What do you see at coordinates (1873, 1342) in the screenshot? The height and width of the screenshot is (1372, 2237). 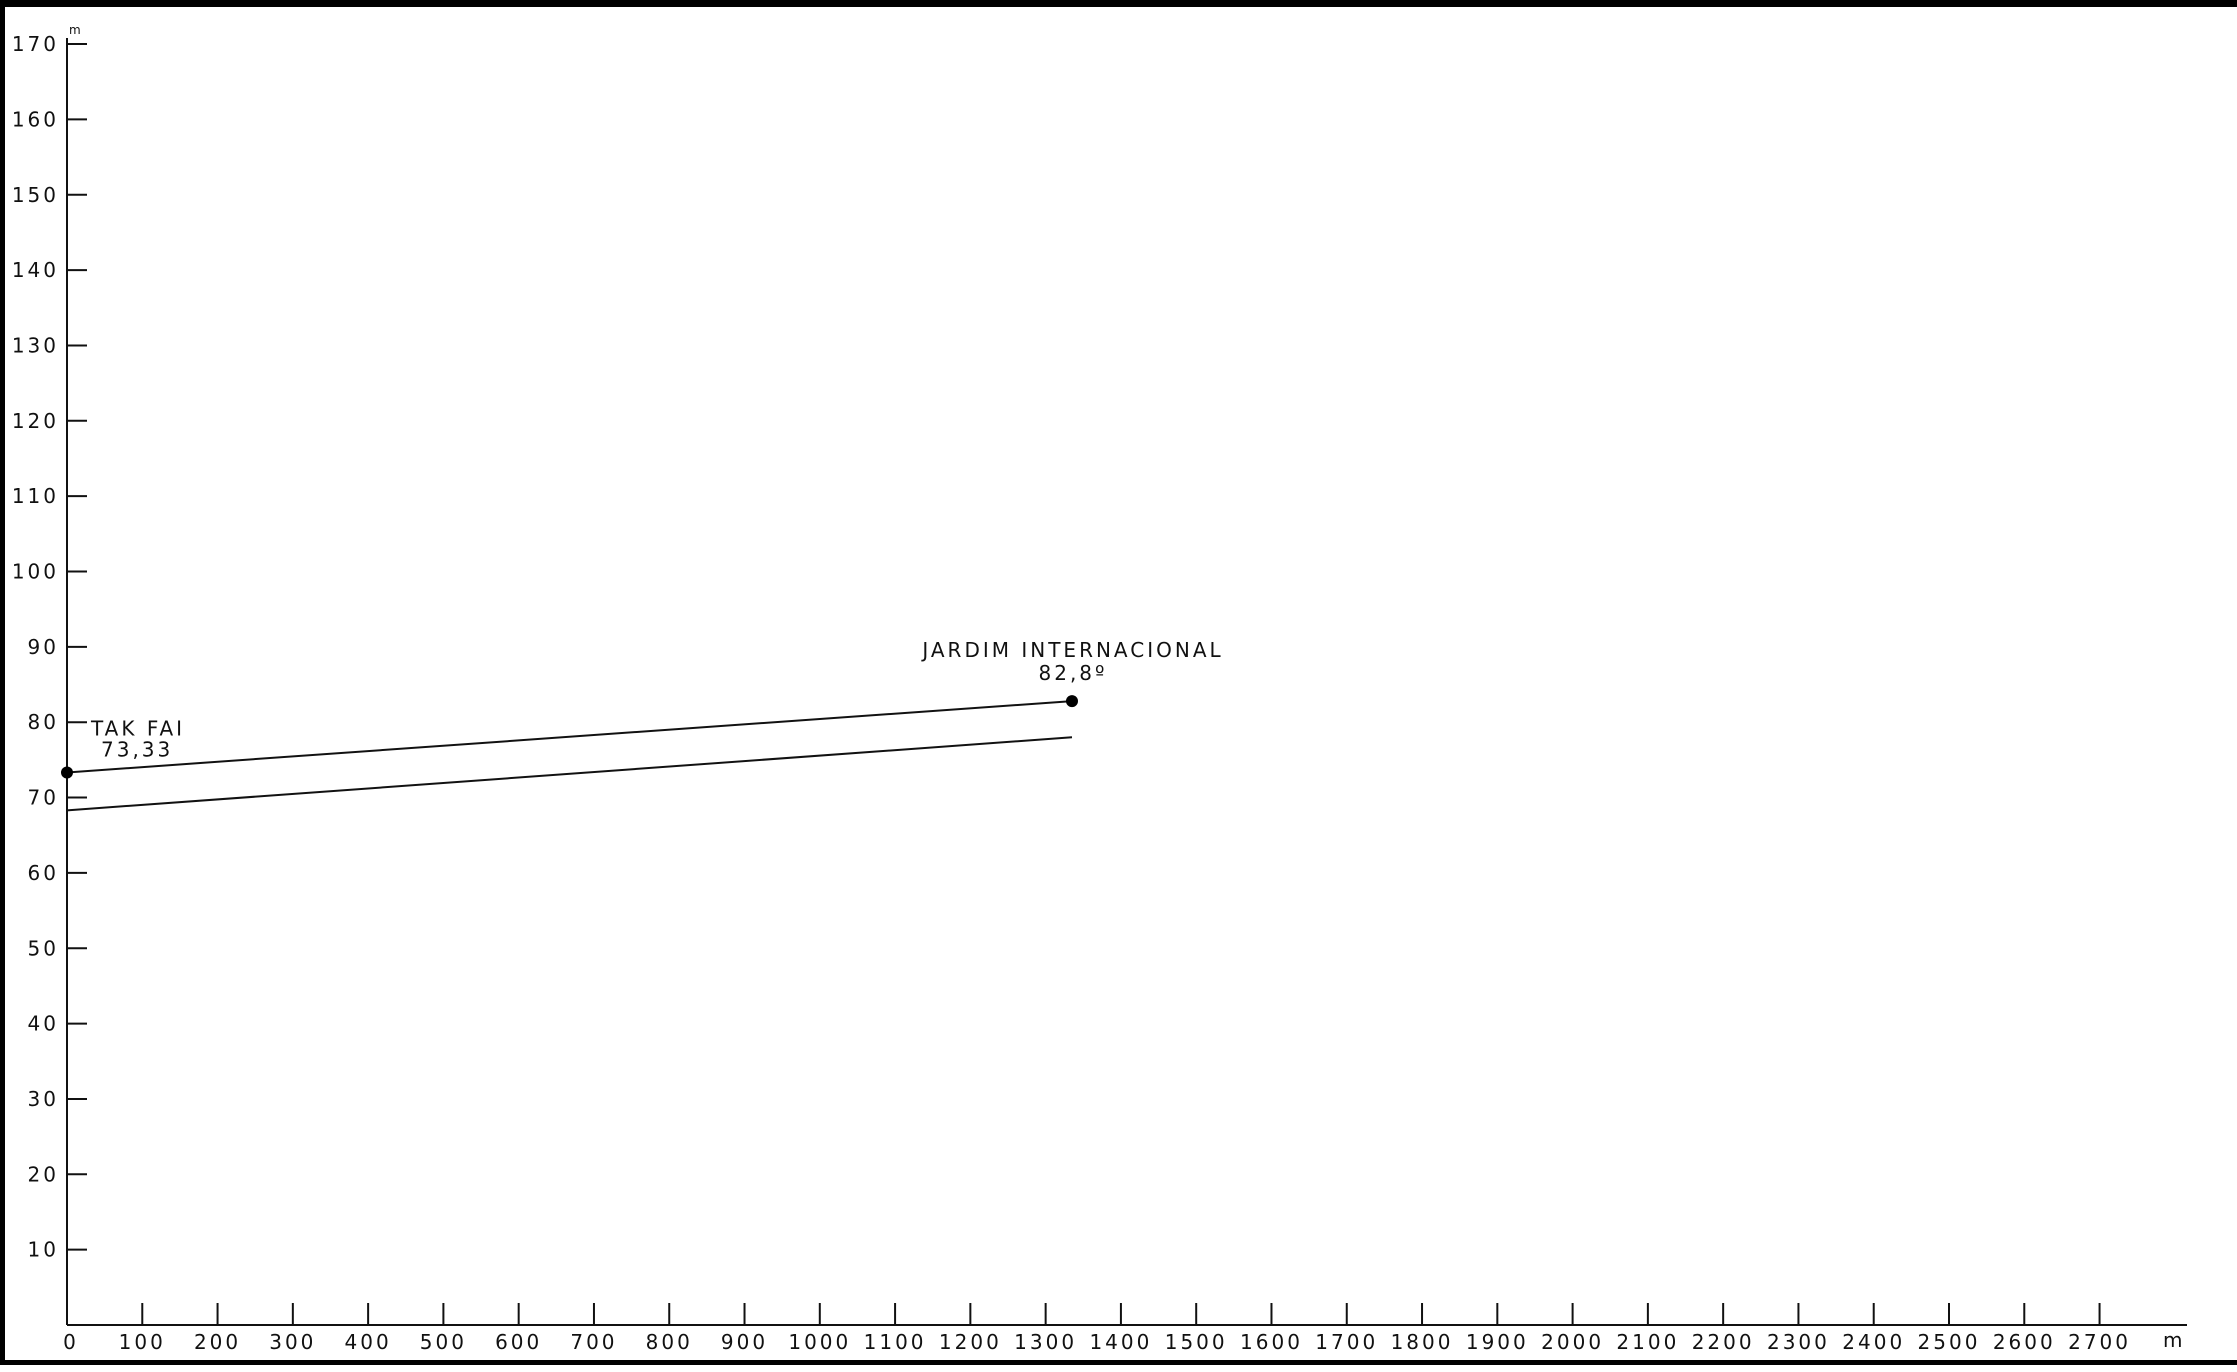 I see `x-tick-label: 2400` at bounding box center [1873, 1342].